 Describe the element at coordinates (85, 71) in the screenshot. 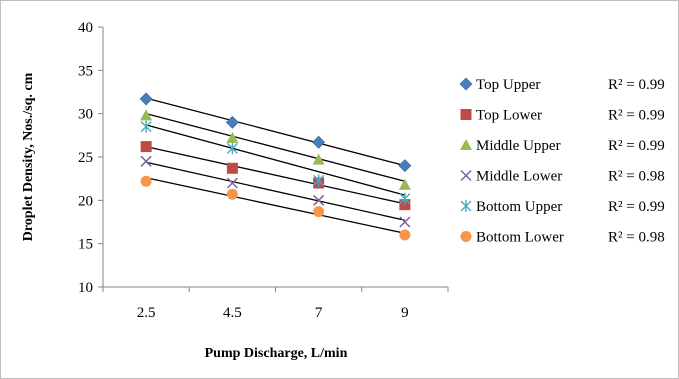

I see `y-tick-label: 35` at that location.